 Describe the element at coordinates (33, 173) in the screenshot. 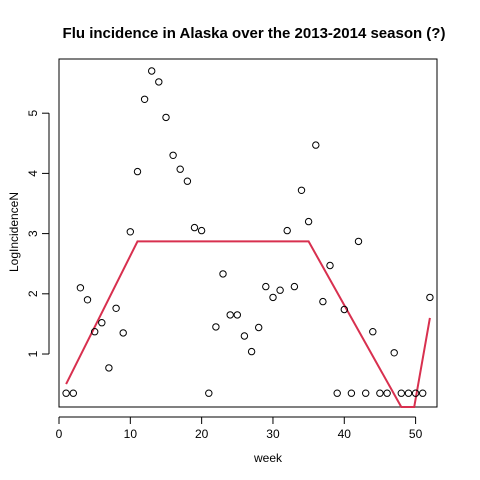

I see `y-tick-label: 4` at that location.